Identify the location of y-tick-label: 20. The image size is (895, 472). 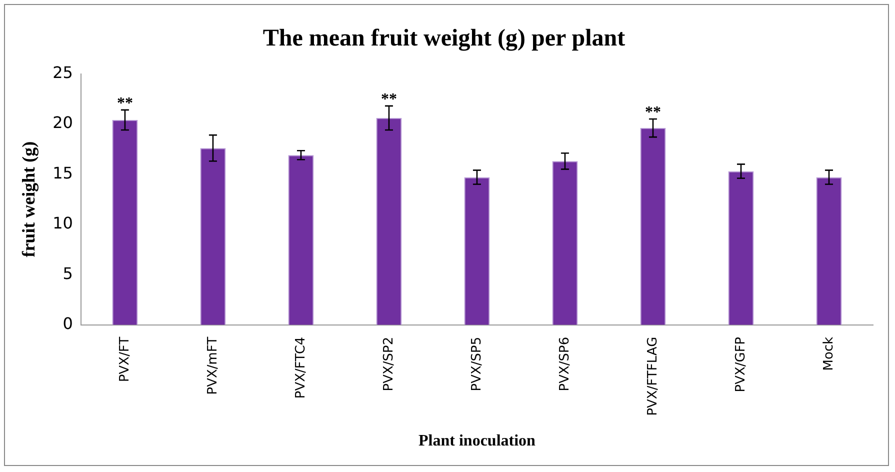
(62, 122).